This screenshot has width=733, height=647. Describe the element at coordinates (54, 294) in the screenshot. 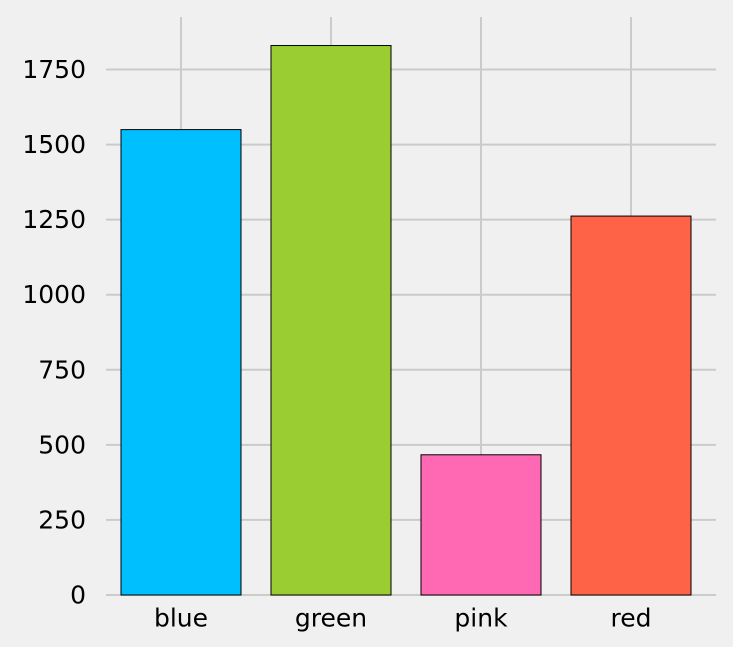

I see `y-tick-label: 1000` at that location.